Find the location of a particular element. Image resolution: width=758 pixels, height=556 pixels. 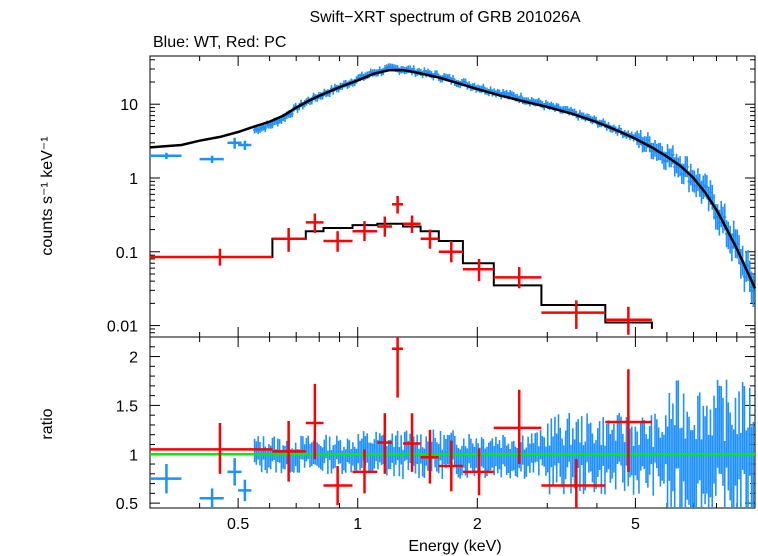

ratio-ytick-label: 1.5 is located at coordinates (127, 406).